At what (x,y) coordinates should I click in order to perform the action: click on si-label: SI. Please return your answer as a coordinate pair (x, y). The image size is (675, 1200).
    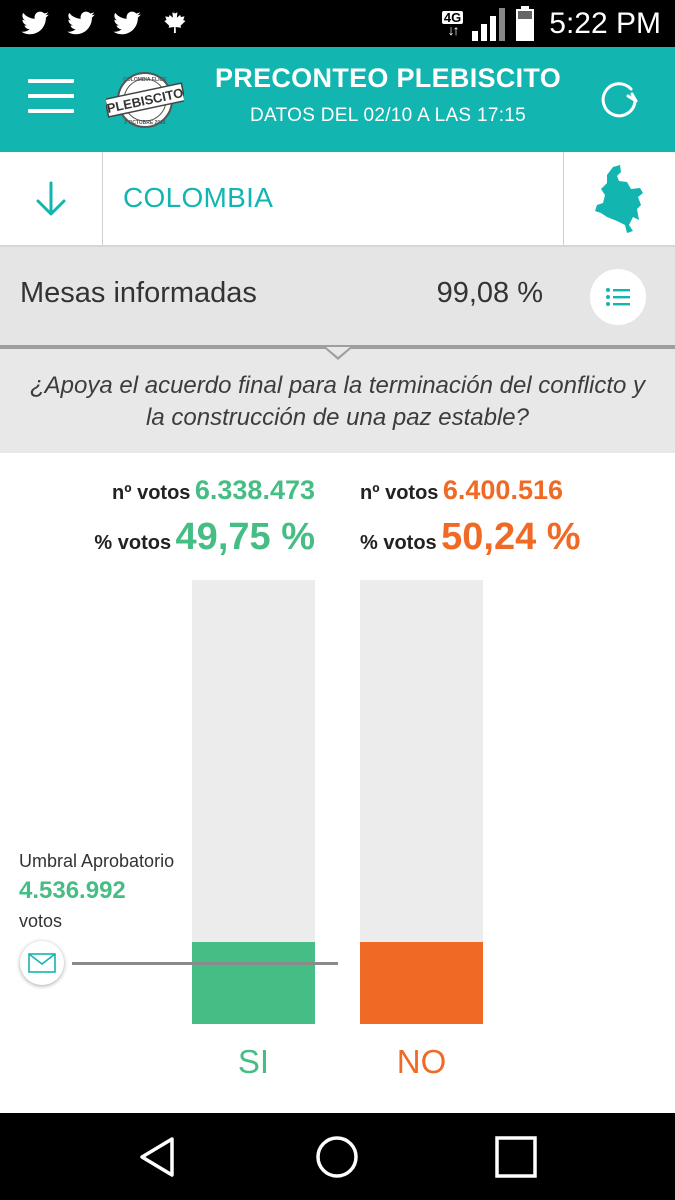
    Looking at the image, I should click on (253, 1061).